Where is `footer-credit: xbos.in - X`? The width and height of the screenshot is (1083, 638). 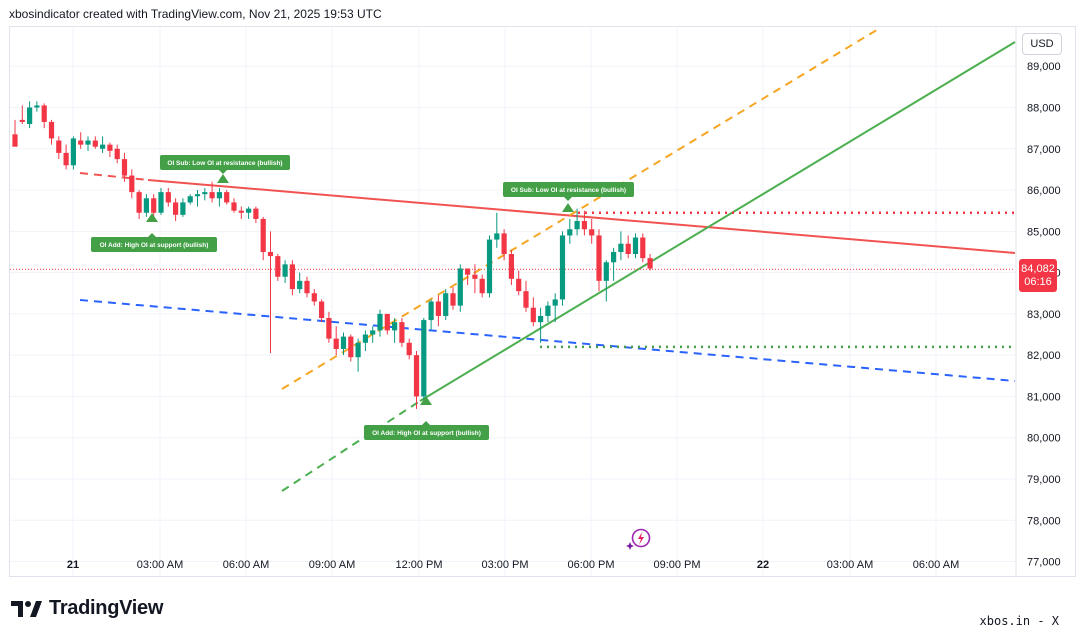
footer-credit: xbos.in - X is located at coordinates (1019, 621).